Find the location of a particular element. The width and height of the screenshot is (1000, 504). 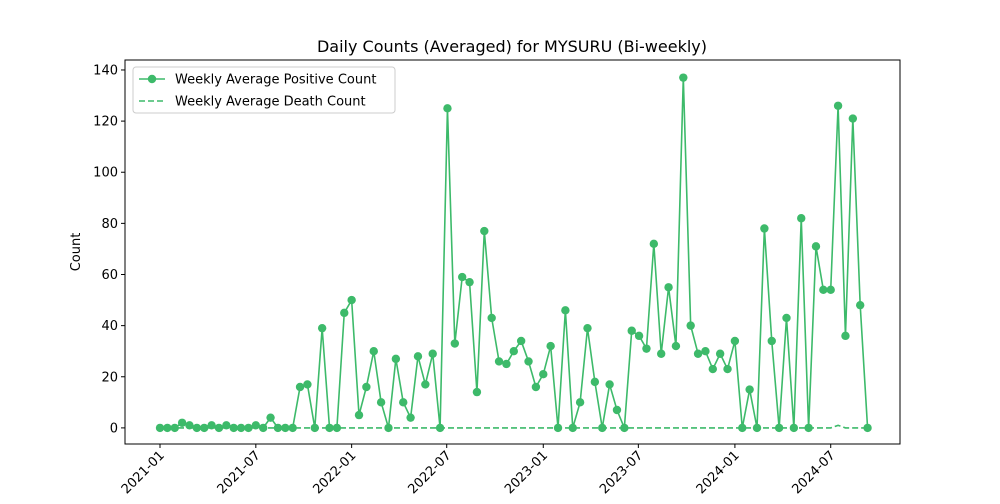

x-tick-label: 2024-01 is located at coordinates (718, 472).